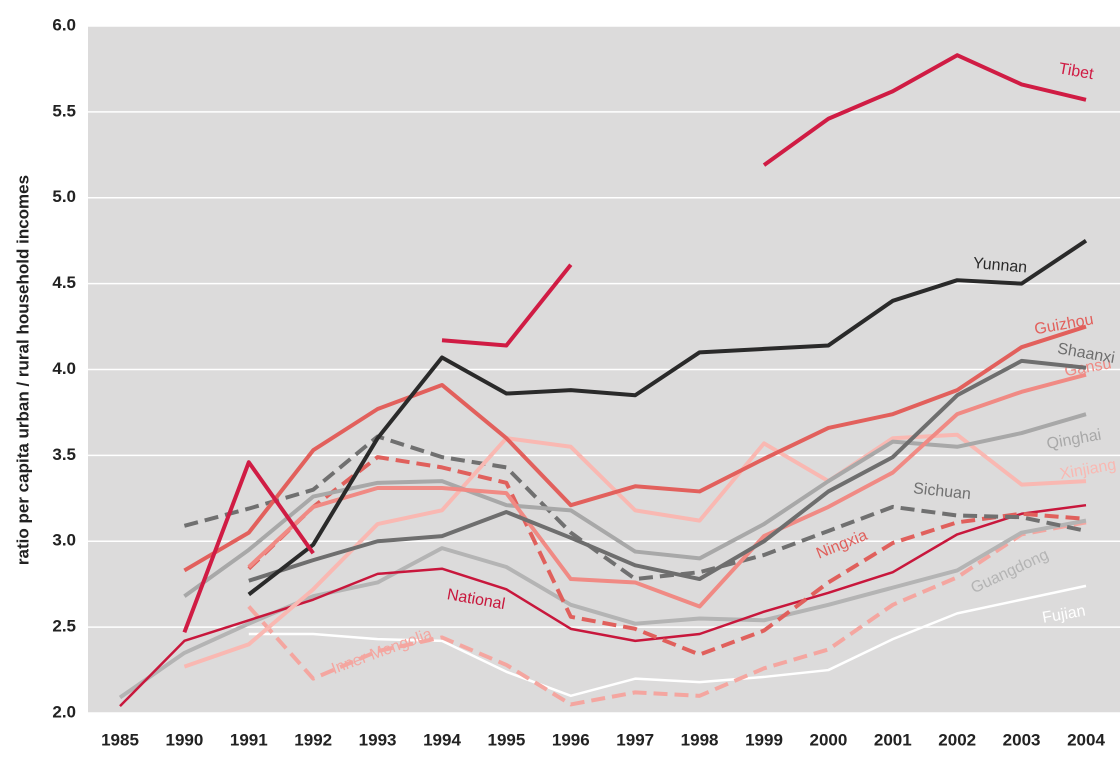 The width and height of the screenshot is (1120, 758). I want to click on x-tick-label: 1993, so click(378, 739).